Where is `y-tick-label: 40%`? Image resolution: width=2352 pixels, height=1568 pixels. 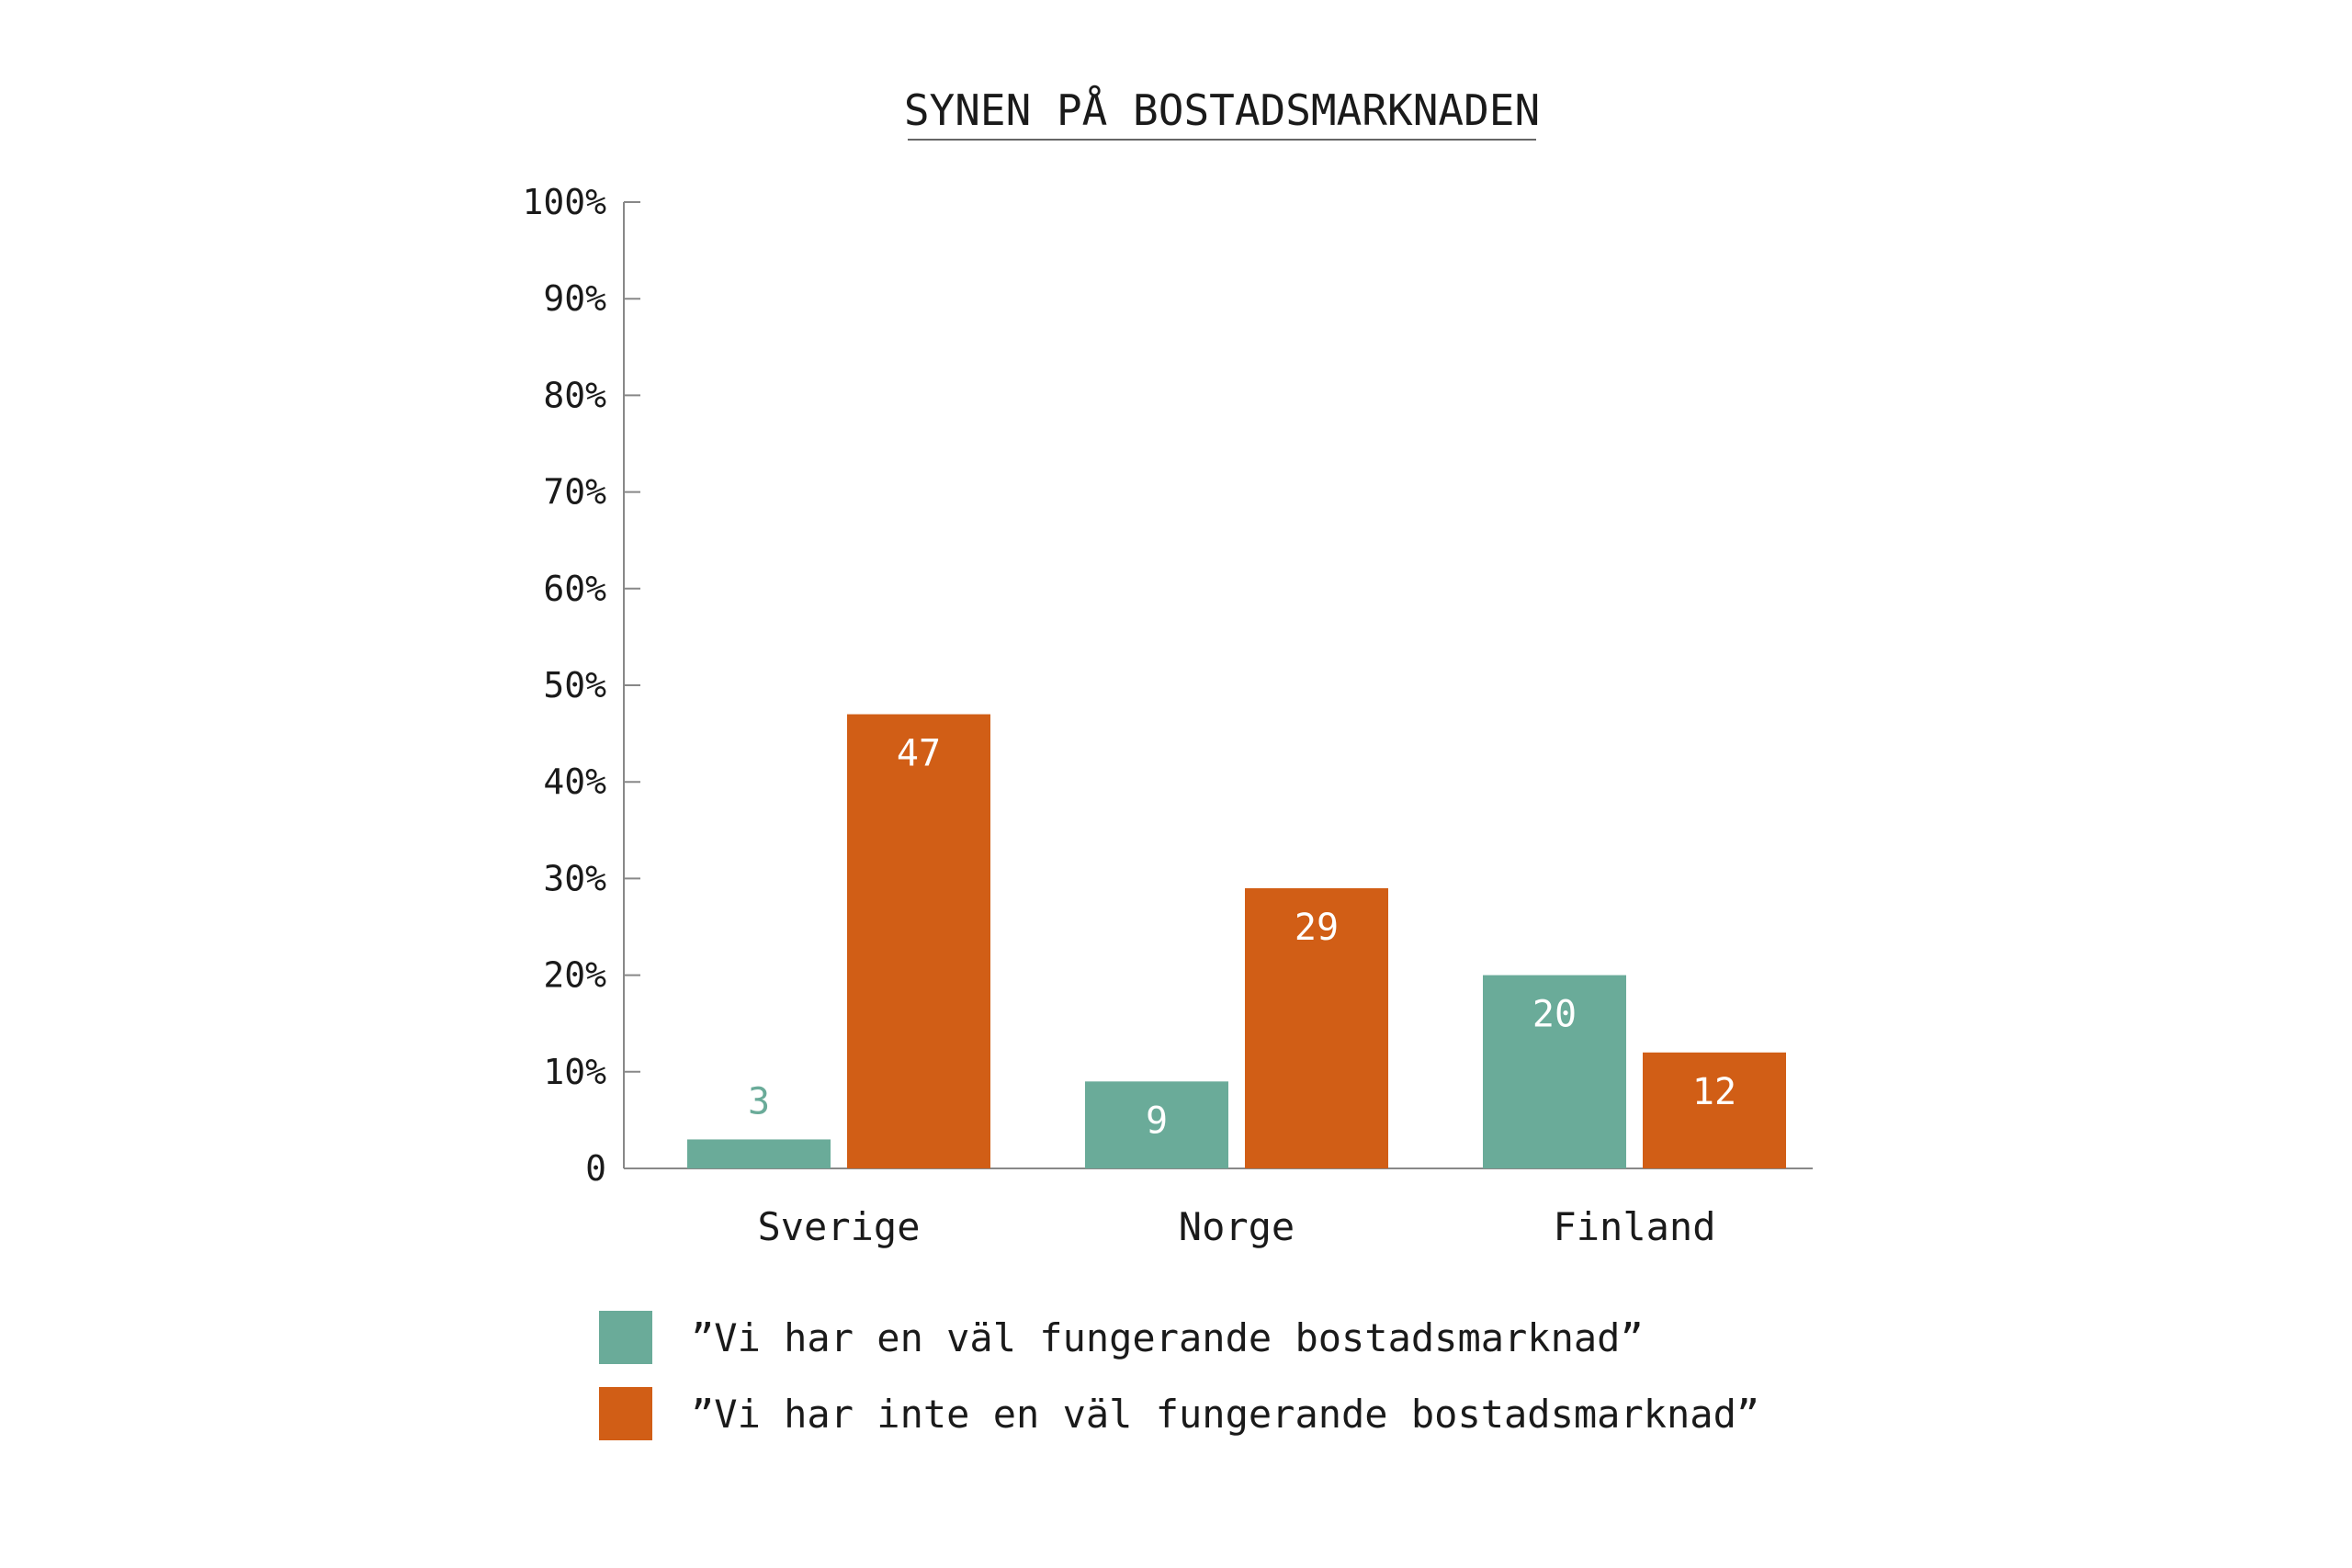 y-tick-label: 40% is located at coordinates (574, 781).